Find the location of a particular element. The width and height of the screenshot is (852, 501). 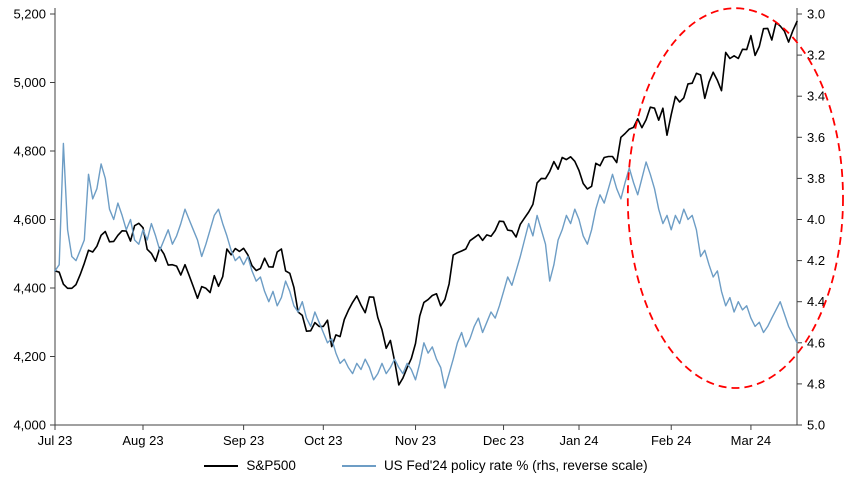

left-axis-tick-label: 5,200 is located at coordinates (29, 14).